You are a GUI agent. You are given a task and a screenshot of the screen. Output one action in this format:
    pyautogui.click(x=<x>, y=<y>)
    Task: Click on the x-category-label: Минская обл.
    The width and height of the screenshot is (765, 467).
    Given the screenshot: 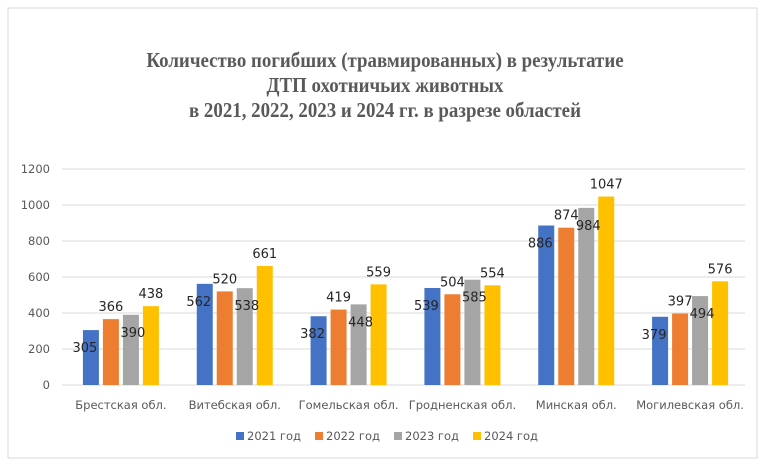 What is the action you would take?
    pyautogui.click(x=576, y=405)
    